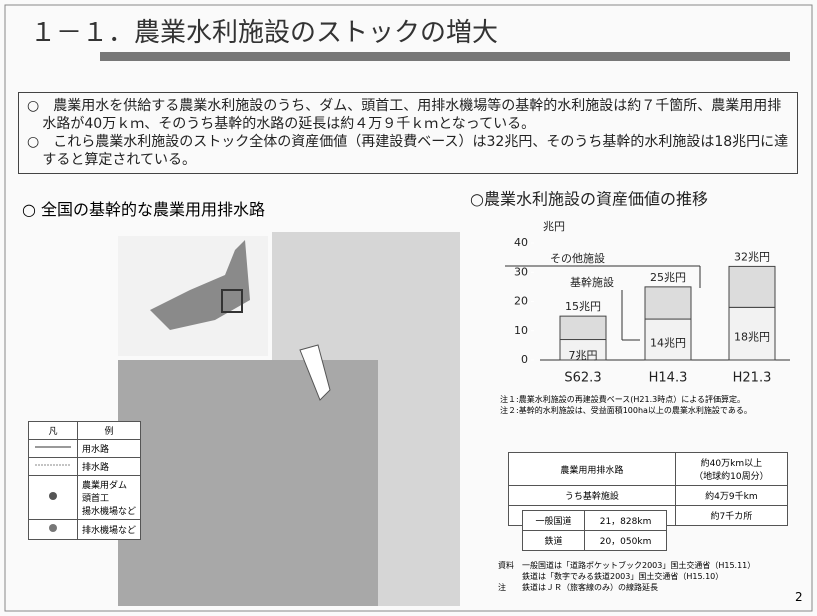 The image size is (817, 616). I want to click on x-tick-label: H14.3, so click(668, 378).